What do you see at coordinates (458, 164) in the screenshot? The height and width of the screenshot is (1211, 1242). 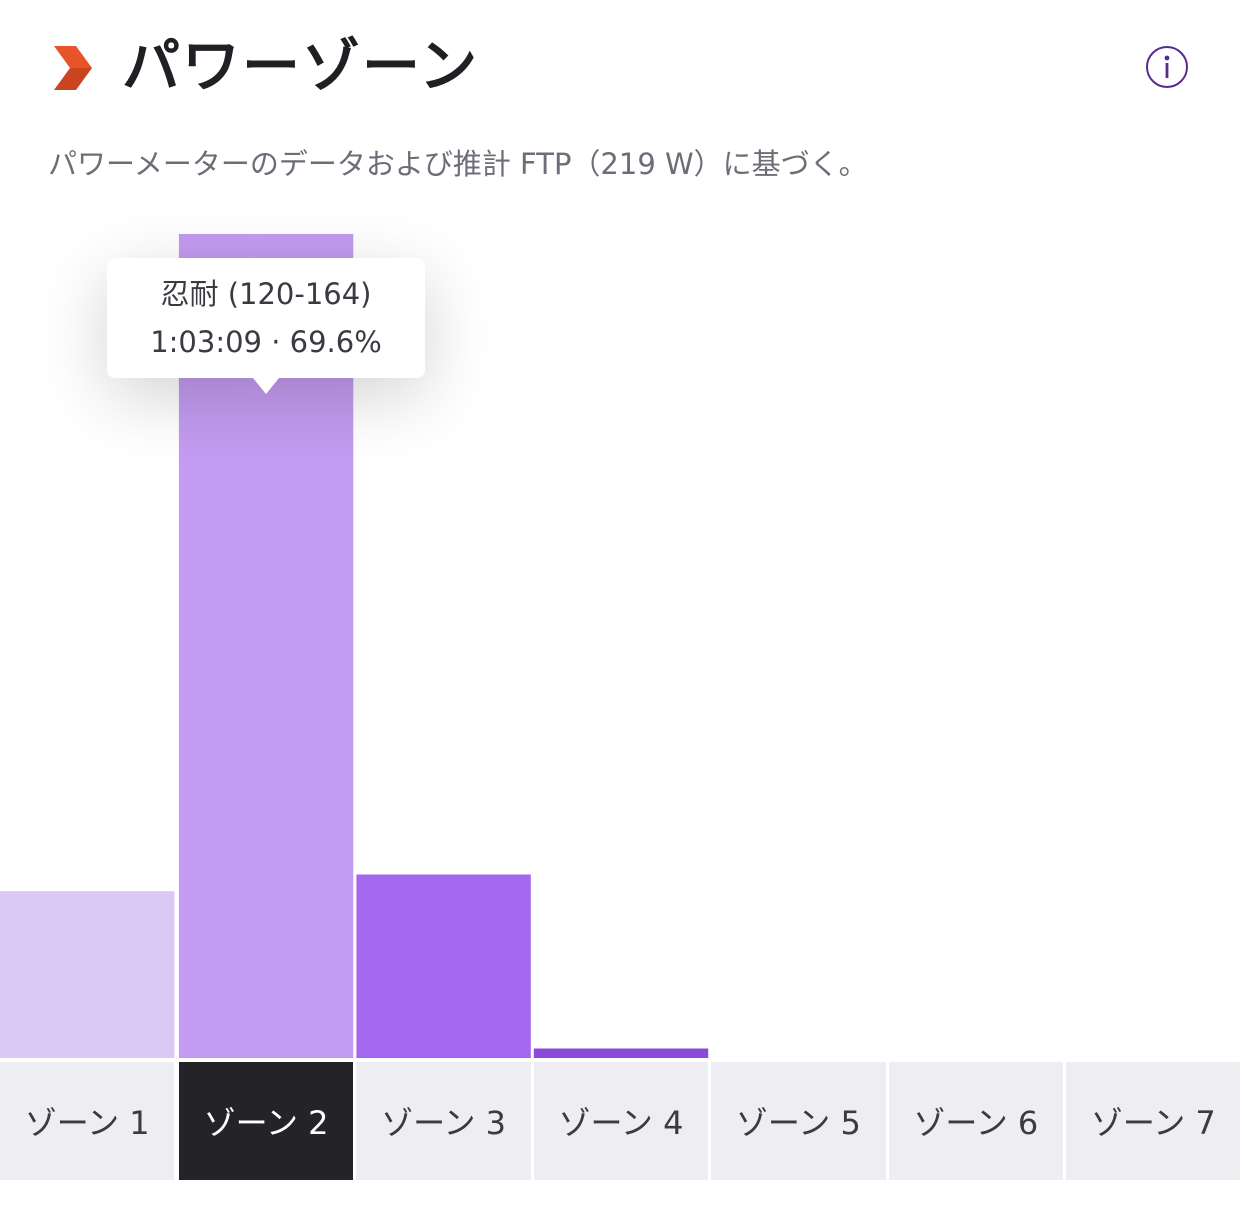 I see `subtitle: パワーメーターのデータおよび推計 FTP（219 W）に基づく。` at bounding box center [458, 164].